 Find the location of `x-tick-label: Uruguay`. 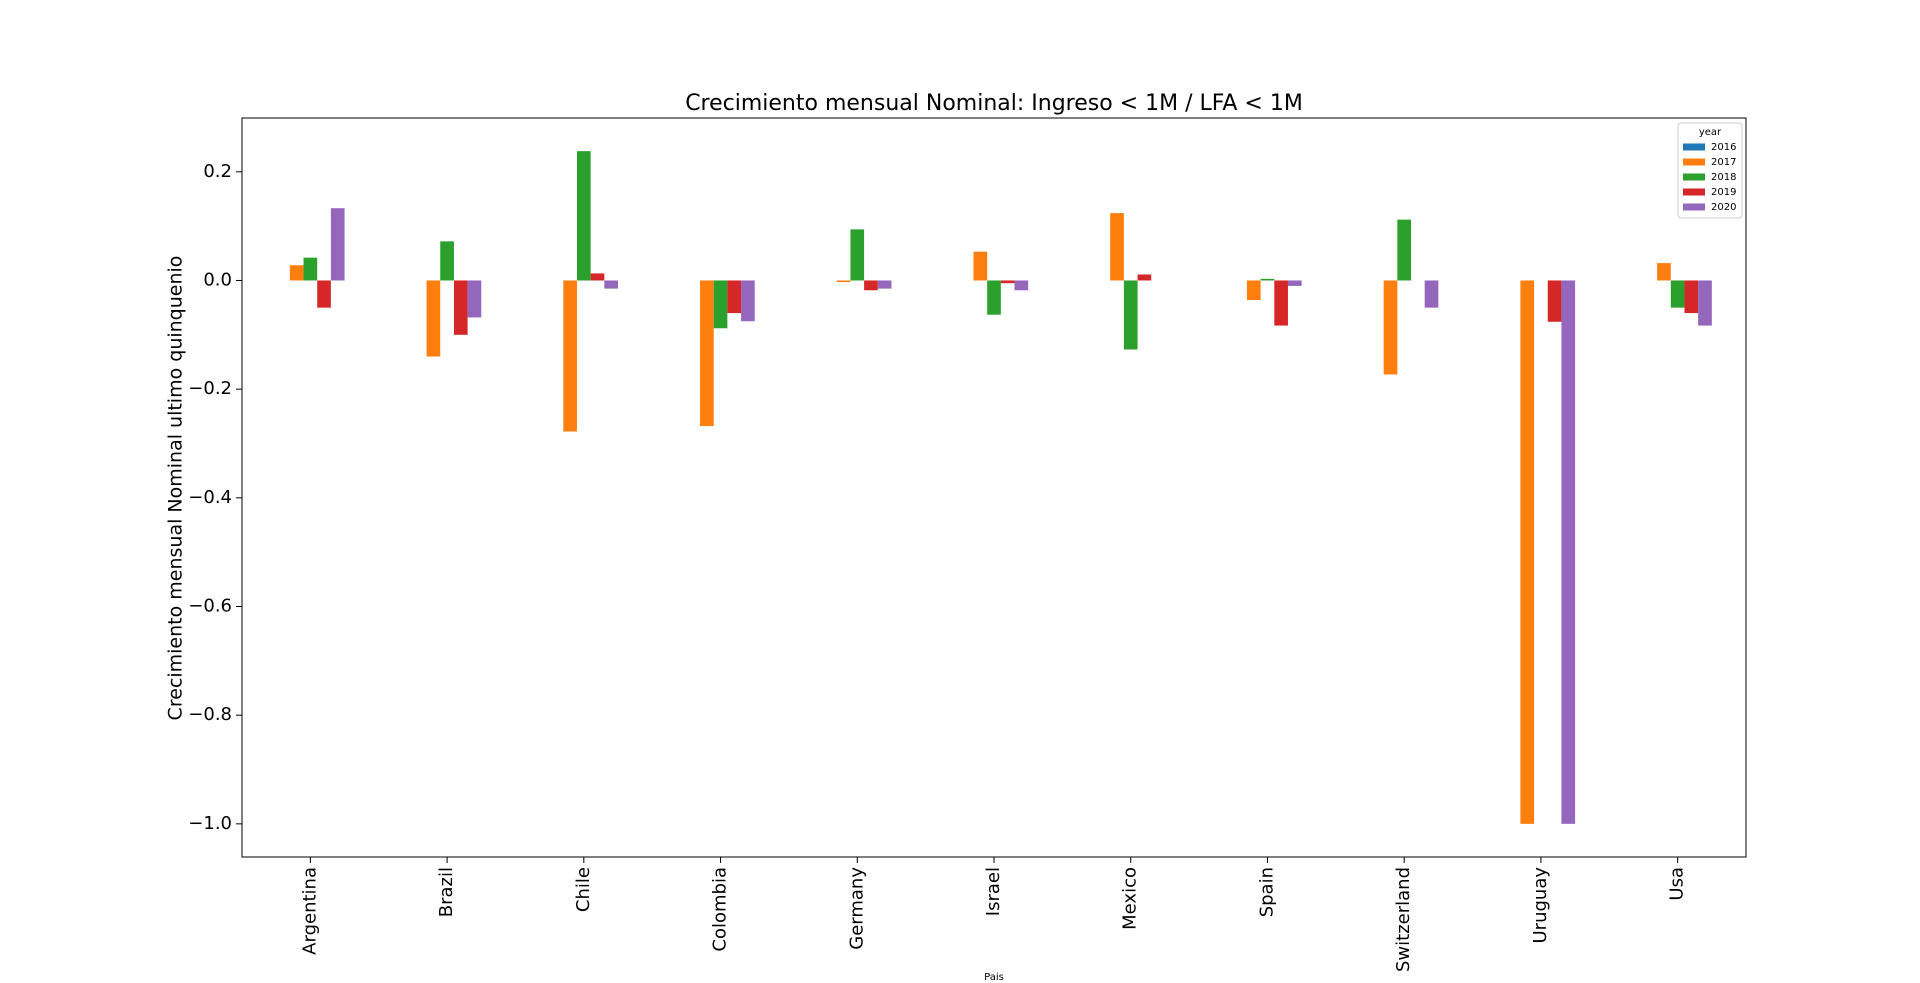

x-tick-label: Uruguay is located at coordinates (1540, 905).